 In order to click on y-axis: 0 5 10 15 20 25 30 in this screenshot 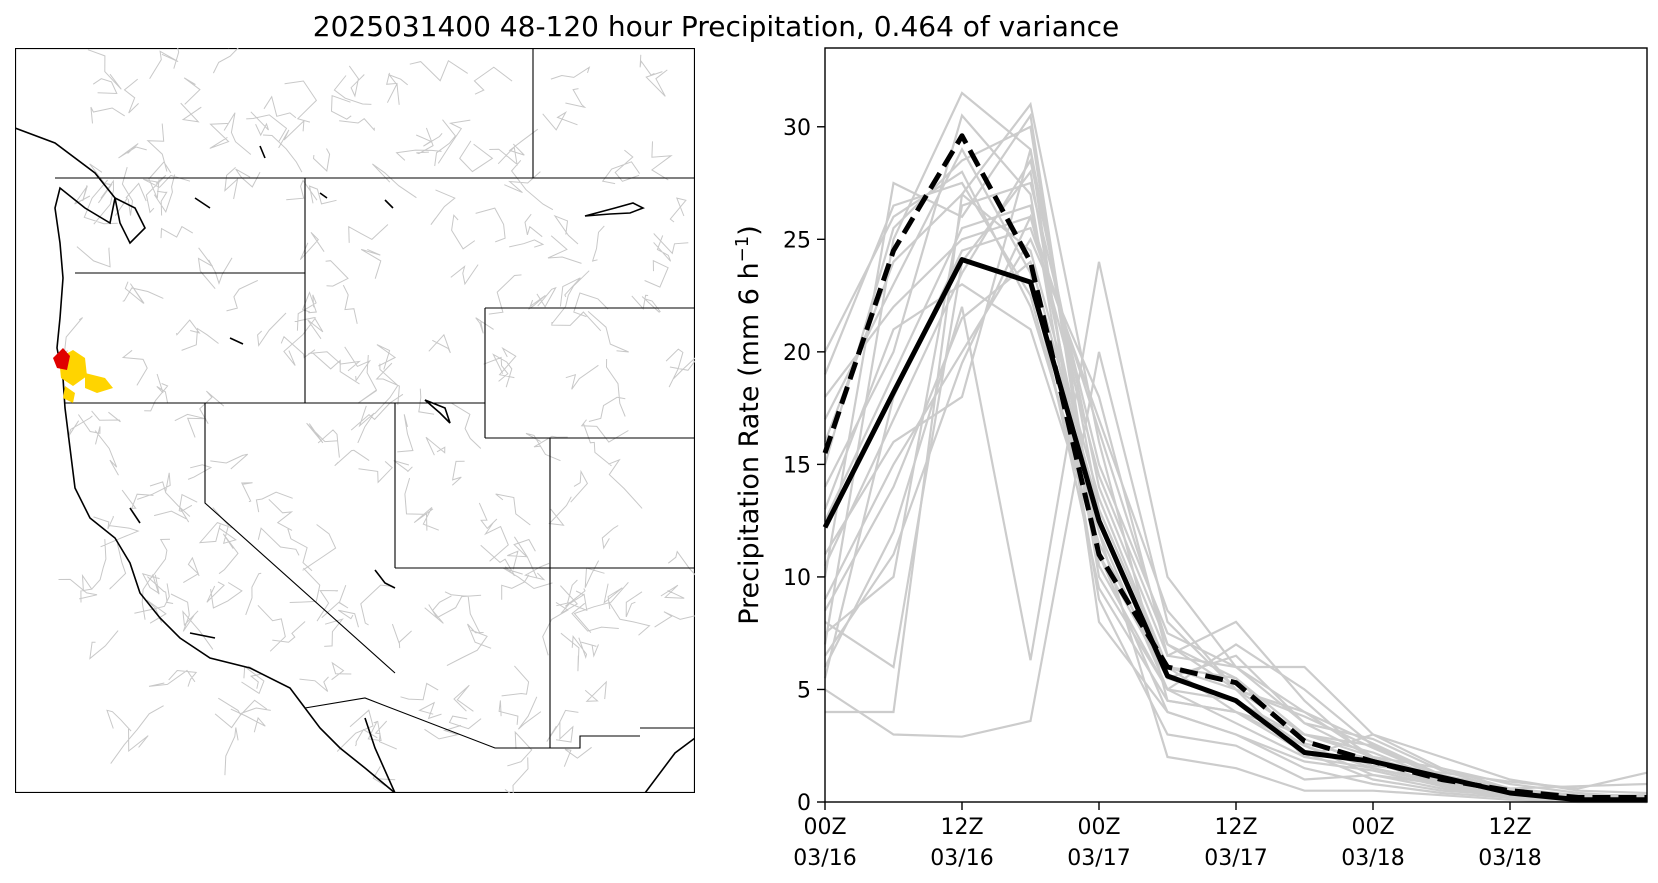, I will do `click(804, 466)`.